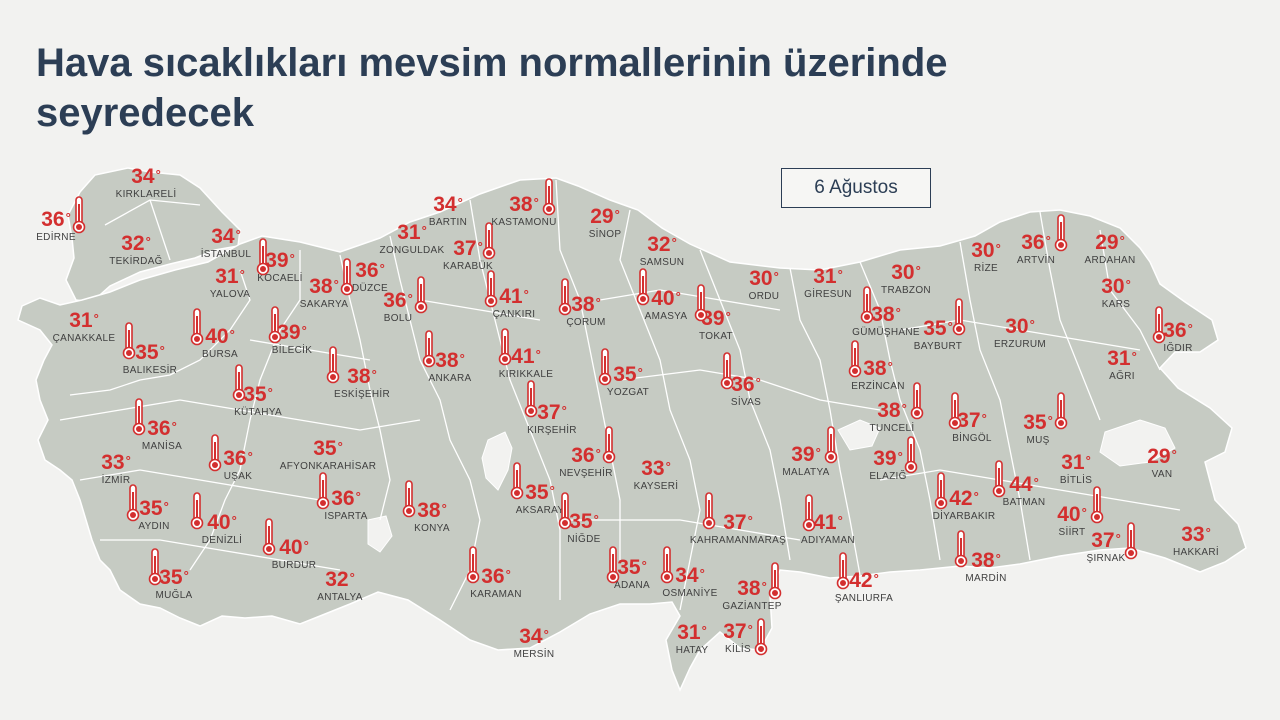 This screenshot has height=720, width=1280. I want to click on city-name: AYDIN, so click(154, 526).